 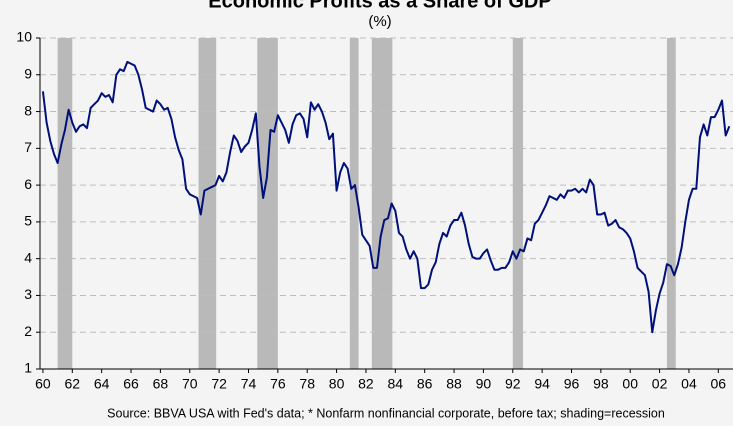 What do you see at coordinates (28, 221) in the screenshot?
I see `y-tick-label: 5` at bounding box center [28, 221].